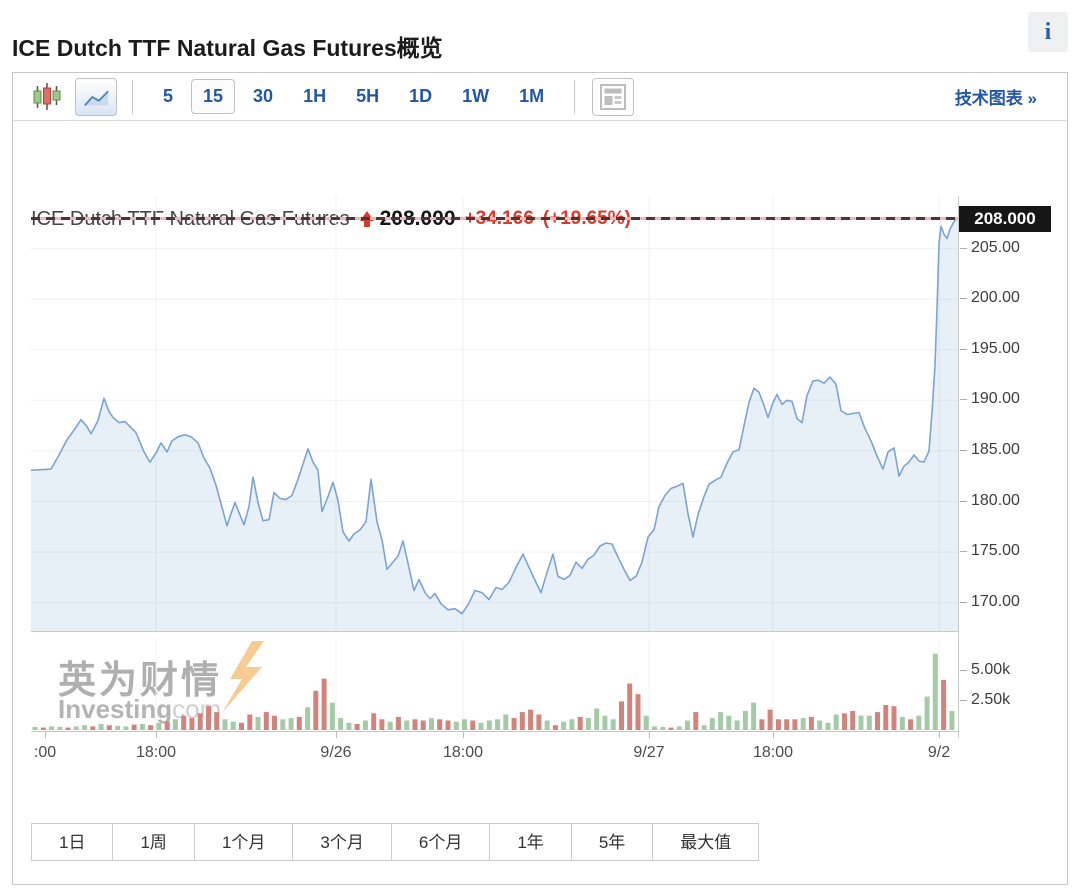 This screenshot has width=1080, height=890. Describe the element at coordinates (213, 96) in the screenshot. I see `interval-button-15: 15` at that location.